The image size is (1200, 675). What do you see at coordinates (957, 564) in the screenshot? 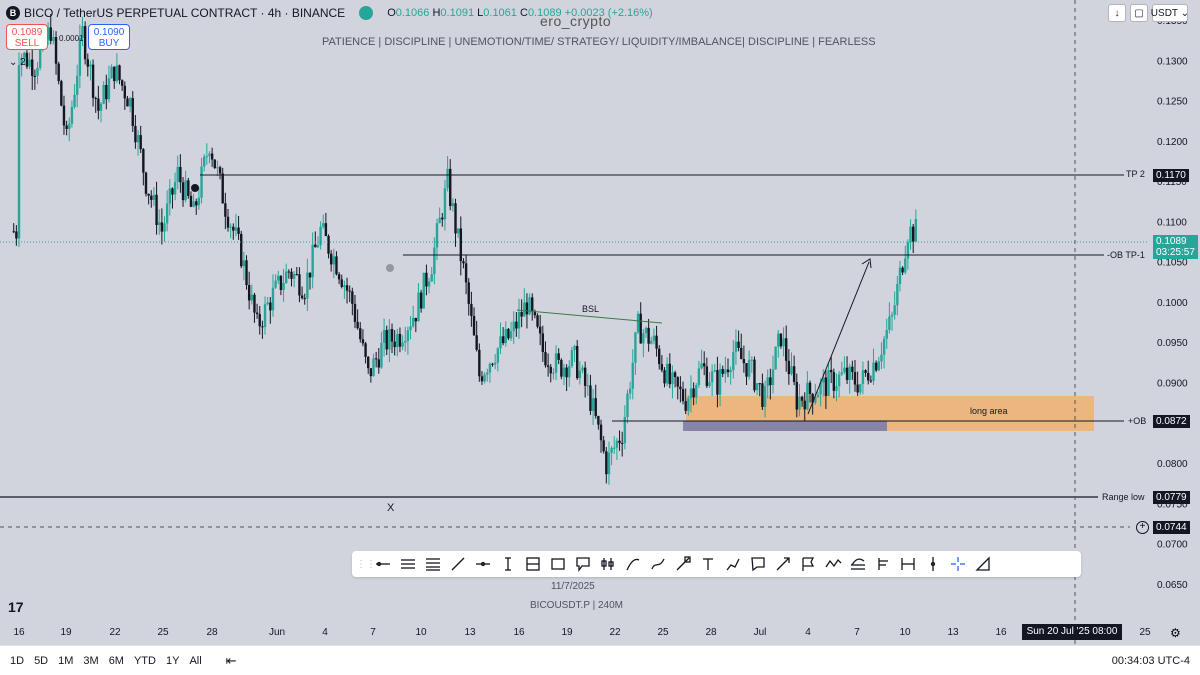
I see `crosshair-icon` at bounding box center [957, 564].